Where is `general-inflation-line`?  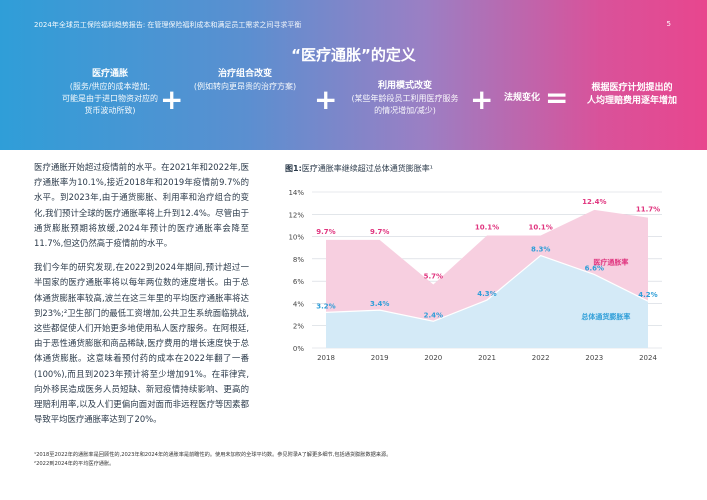 general-inflation-line is located at coordinates (487, 288).